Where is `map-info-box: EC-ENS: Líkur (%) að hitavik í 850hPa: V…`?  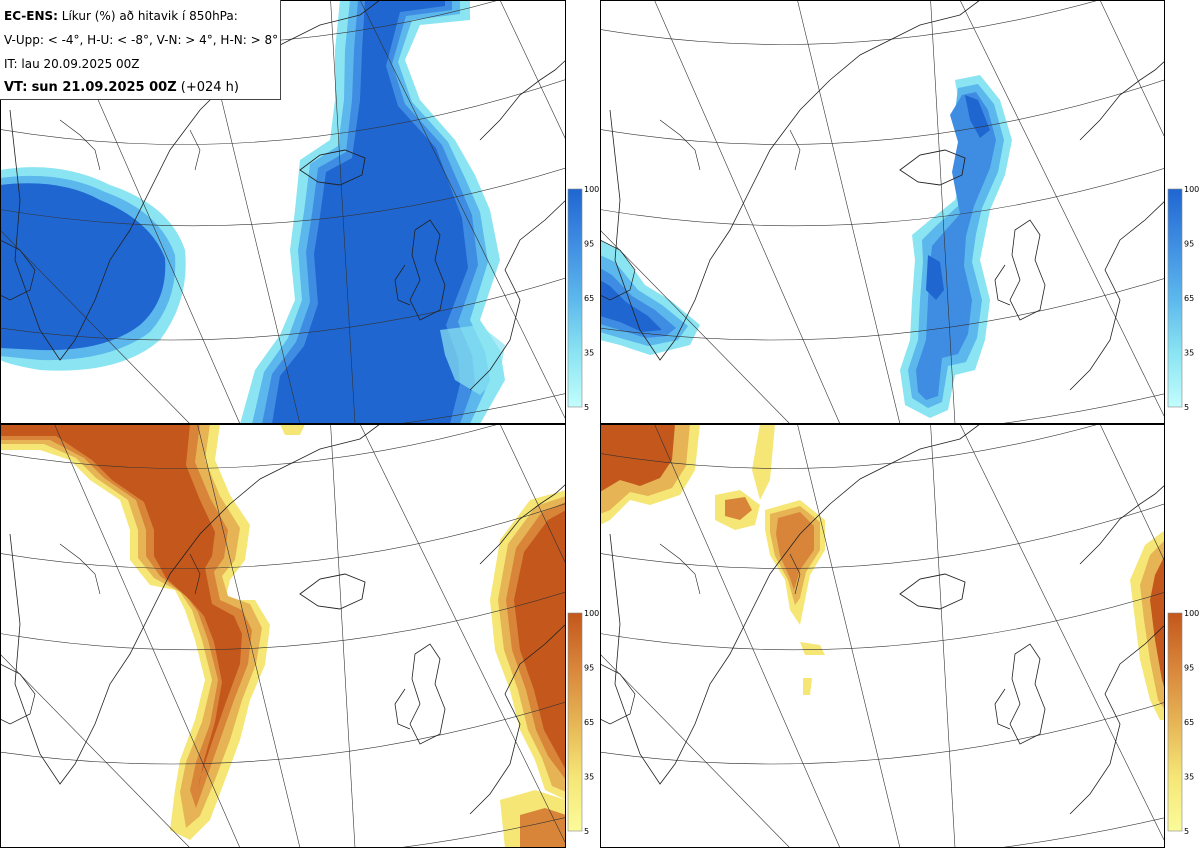 map-info-box: EC-ENS: Líkur (%) að hitavik í 850hPa: V… is located at coordinates (140, 50).